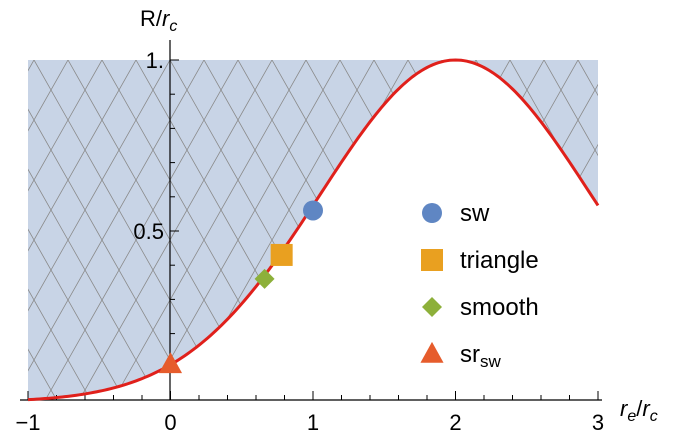  What do you see at coordinates (432, 213) in the screenshot?
I see `legend-marker-sw` at bounding box center [432, 213].